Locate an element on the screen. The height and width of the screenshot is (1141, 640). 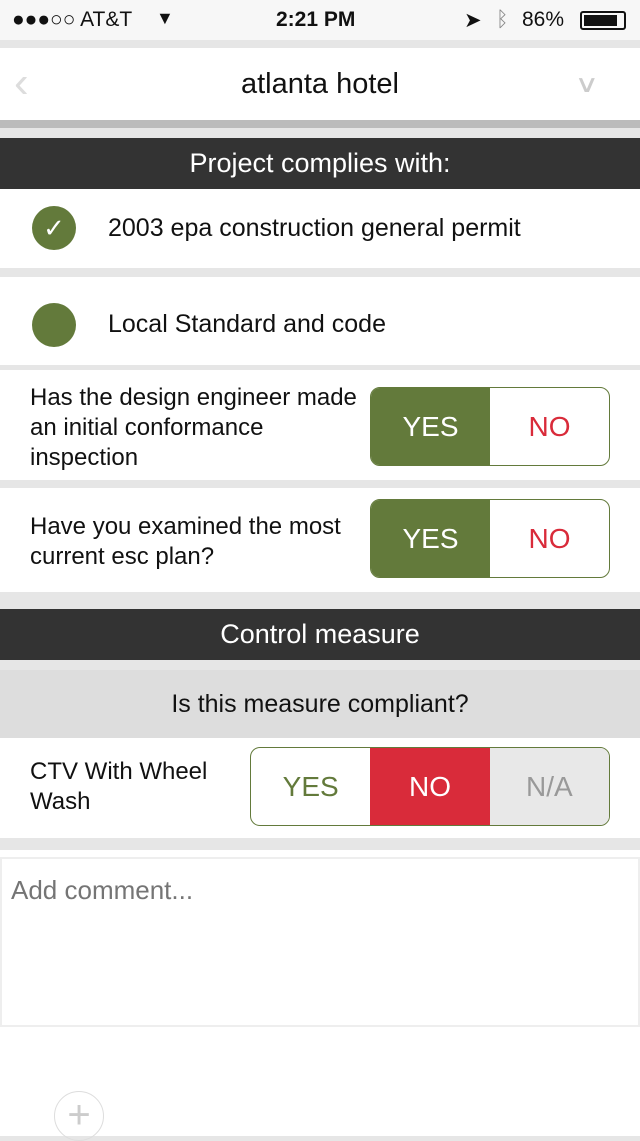
checklist-item: ✓ 2003 epa construction general permit is located at coordinates (320, 228).